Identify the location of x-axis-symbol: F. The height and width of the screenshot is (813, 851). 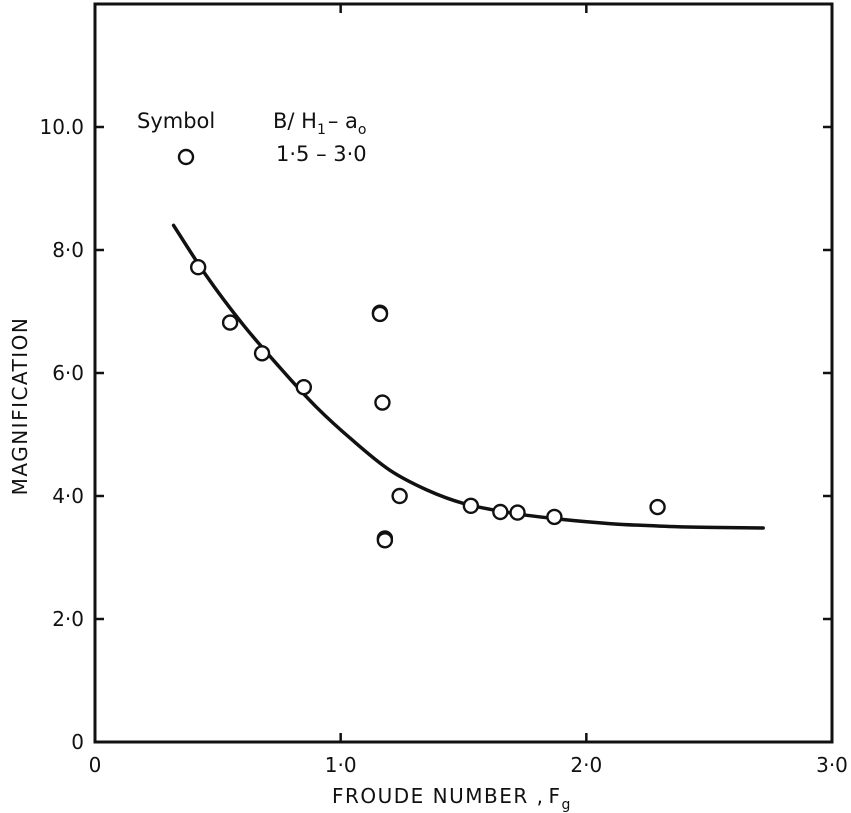
(555, 796).